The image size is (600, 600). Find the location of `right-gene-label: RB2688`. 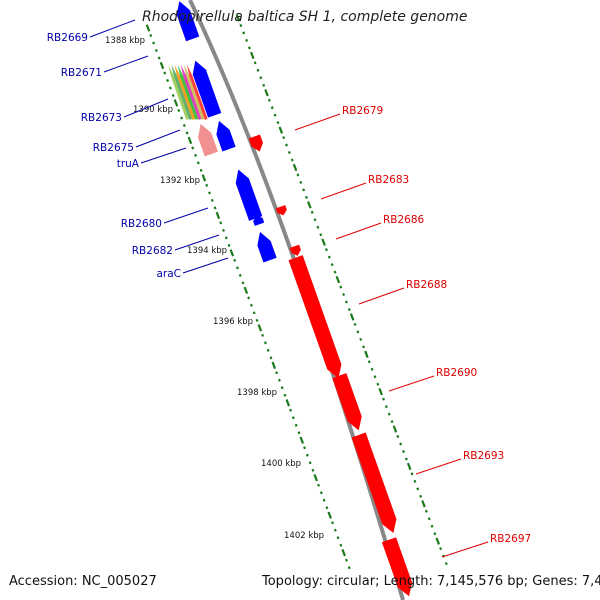

right-gene-label: RB2688 is located at coordinates (426, 285).